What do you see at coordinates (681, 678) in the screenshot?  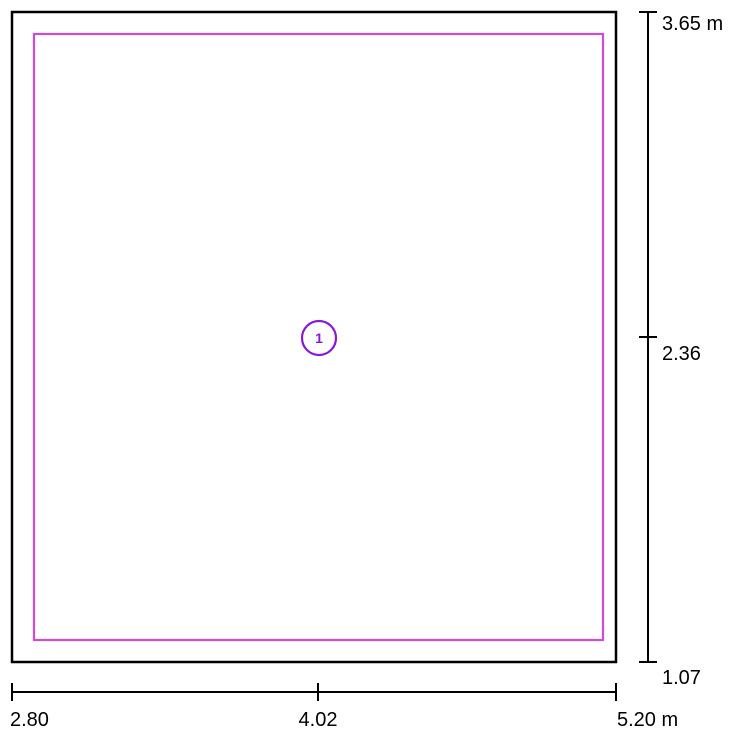 I see `y-tick-label-bottom: 1.07` at bounding box center [681, 678].